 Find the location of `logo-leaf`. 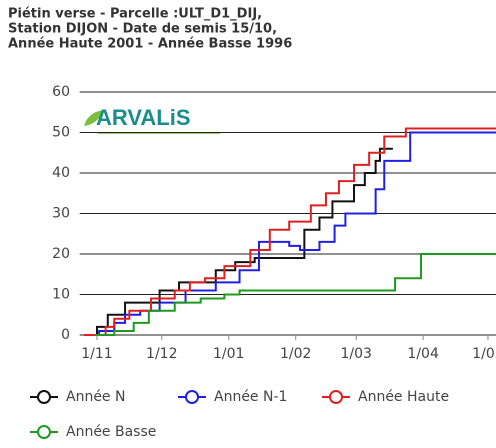

logo-leaf is located at coordinates (94, 118).